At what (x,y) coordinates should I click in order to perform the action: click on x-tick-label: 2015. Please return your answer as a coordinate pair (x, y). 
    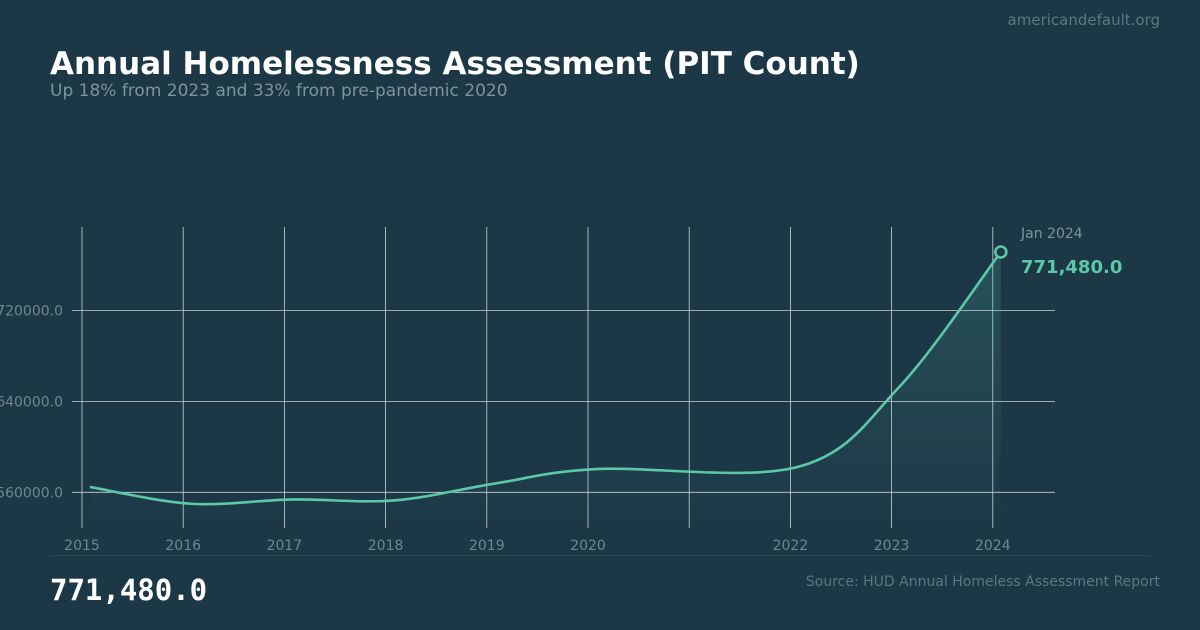
    Looking at the image, I should click on (82, 546).